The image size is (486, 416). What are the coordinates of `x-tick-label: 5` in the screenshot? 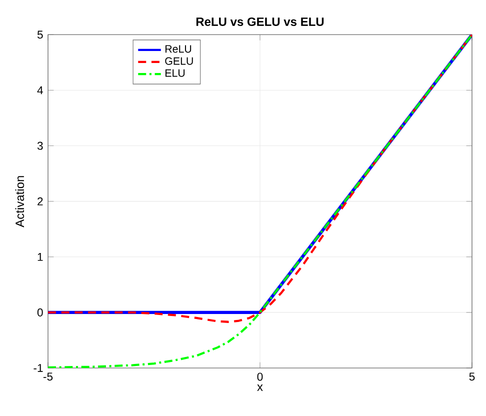 It's located at (472, 376).